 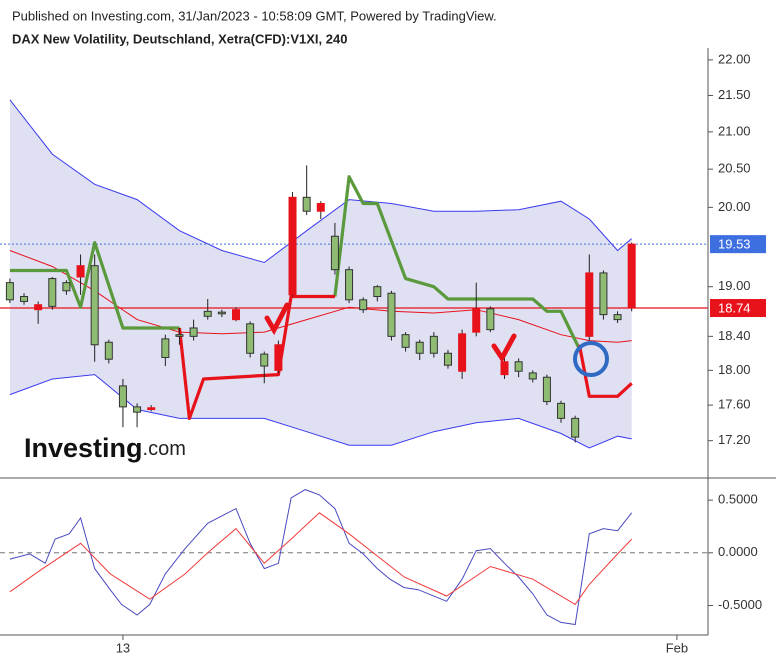 I want to click on oscillator-line, so click(x=321, y=559).